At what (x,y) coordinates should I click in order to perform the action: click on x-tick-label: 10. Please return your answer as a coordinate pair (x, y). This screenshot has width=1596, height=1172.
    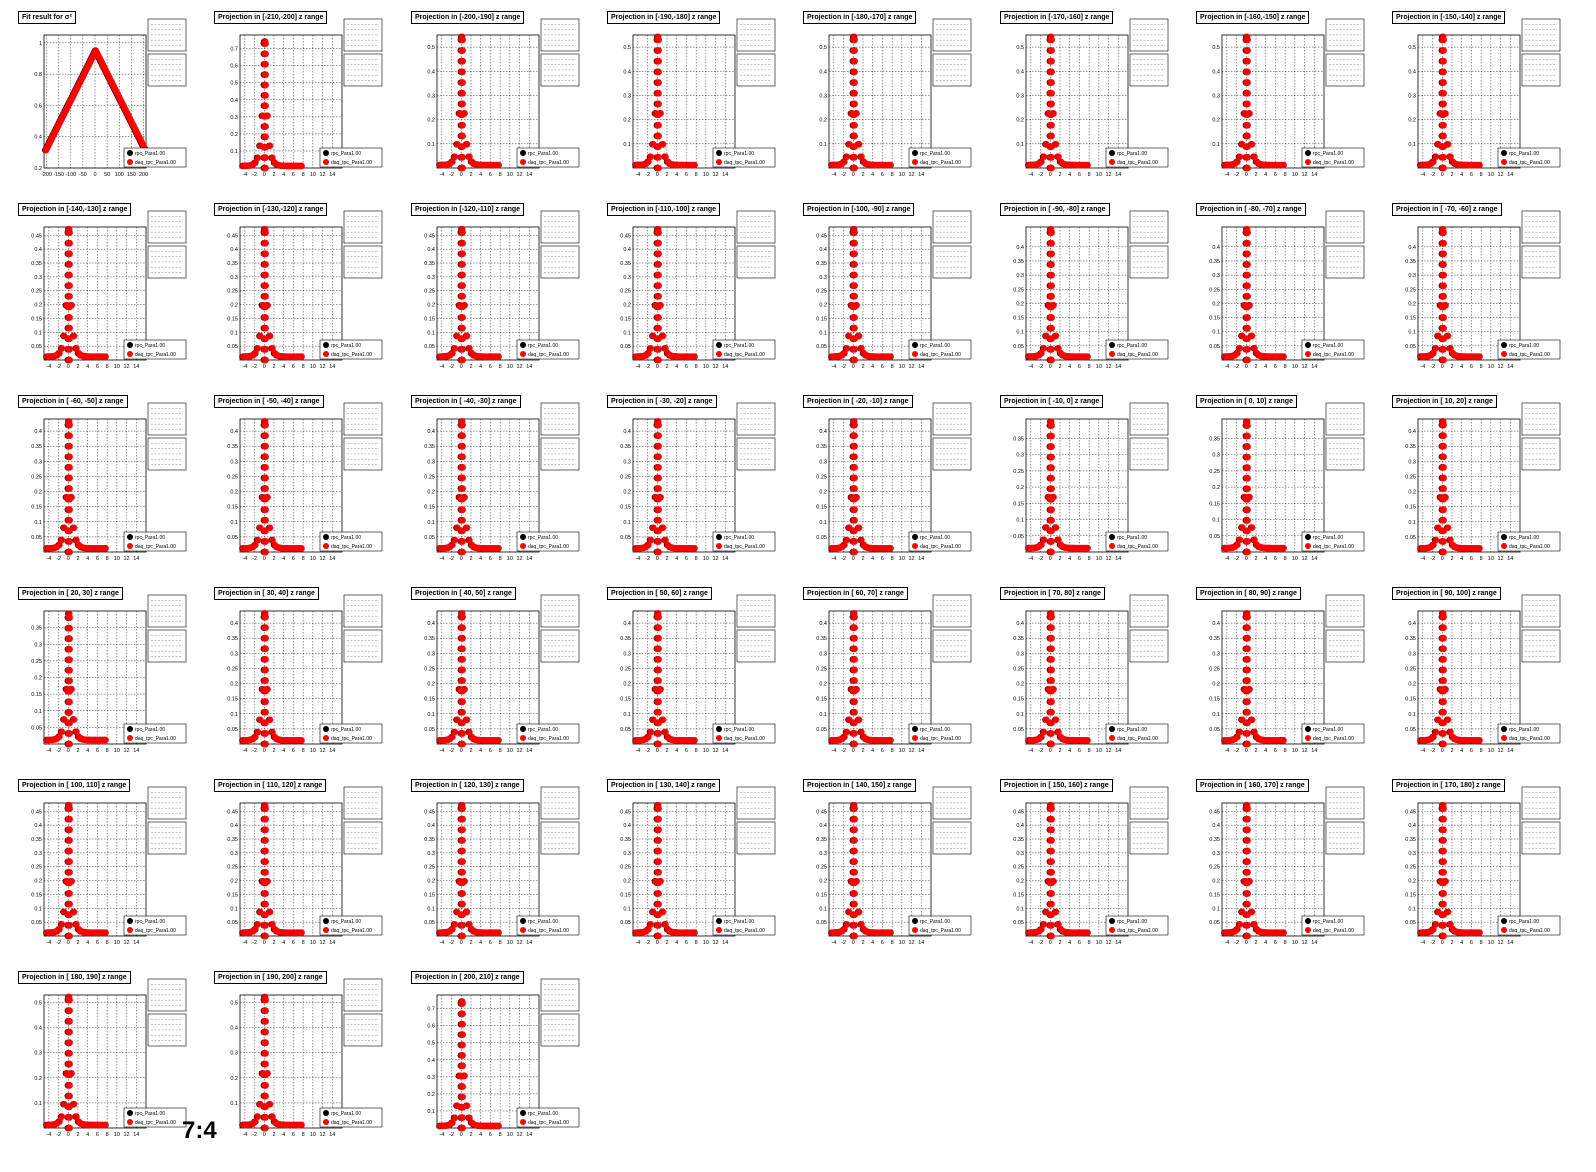
    Looking at the image, I should click on (1099, 175).